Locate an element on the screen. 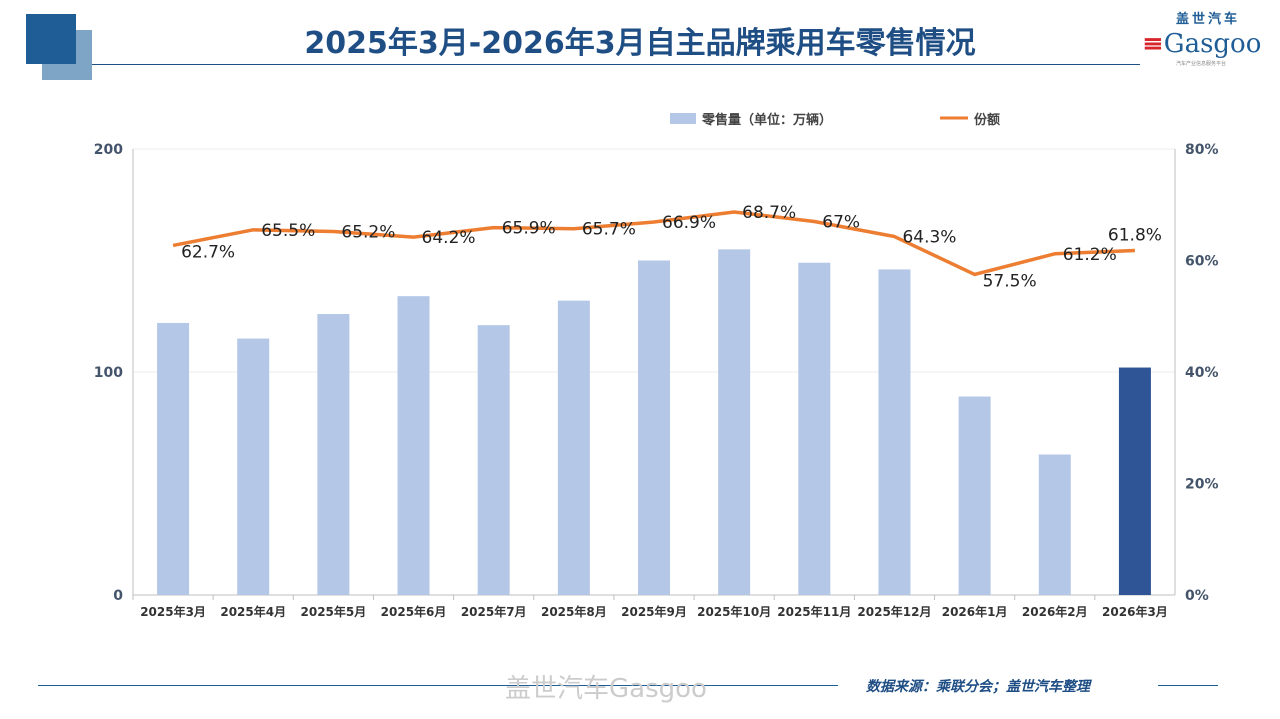 Image resolution: width=1280 pixels, height=719 pixels. x-tick-label: 2025年7月 is located at coordinates (494, 611).